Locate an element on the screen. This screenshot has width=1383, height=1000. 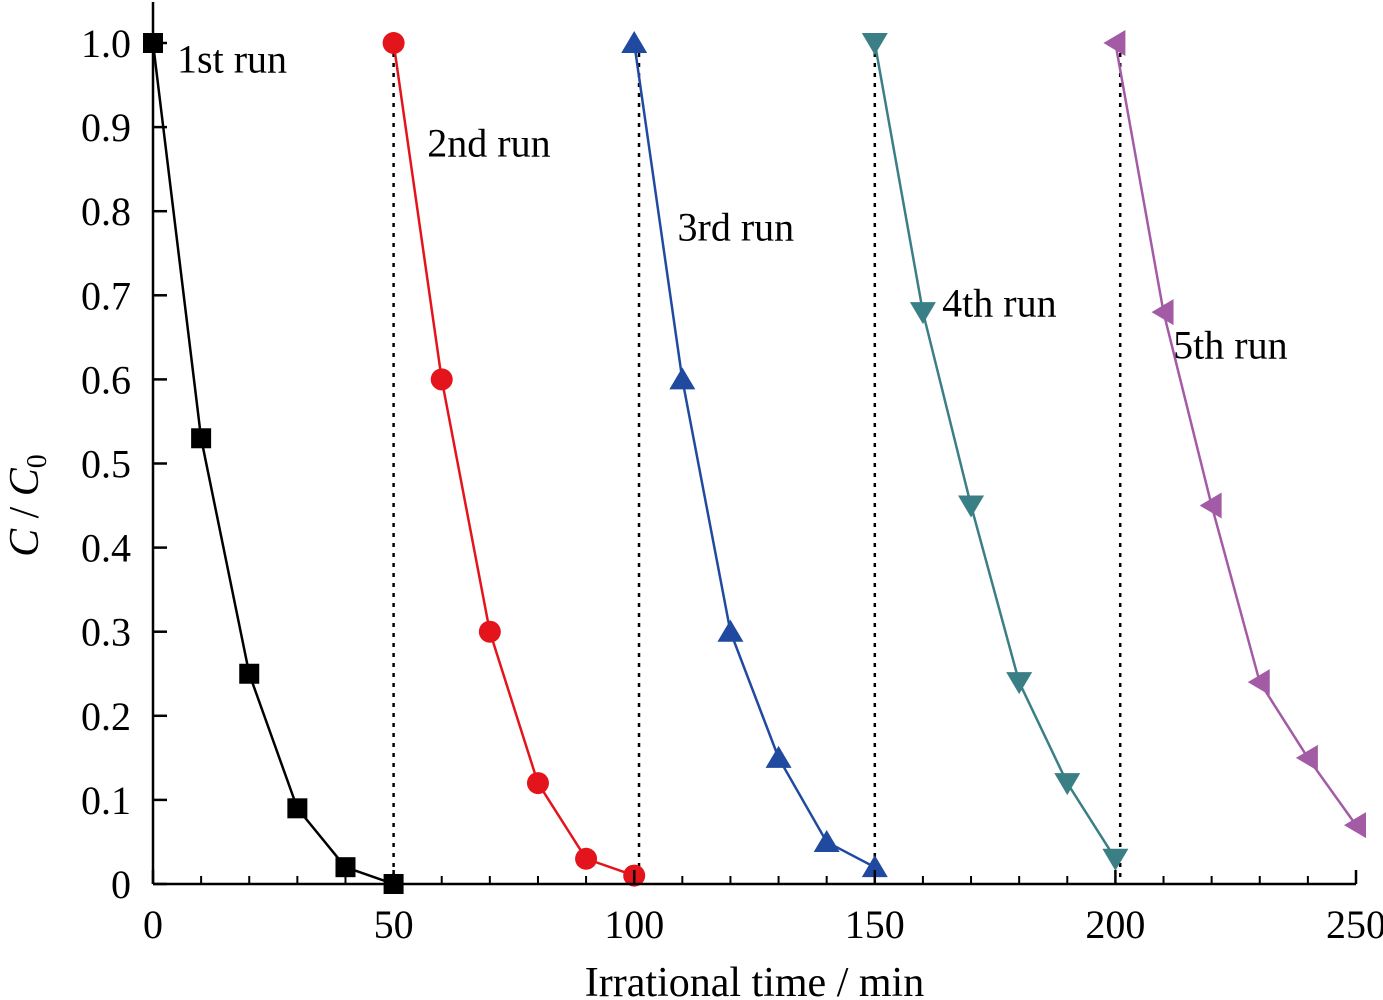
y-tick-label: 0.9 is located at coordinates (106, 127).